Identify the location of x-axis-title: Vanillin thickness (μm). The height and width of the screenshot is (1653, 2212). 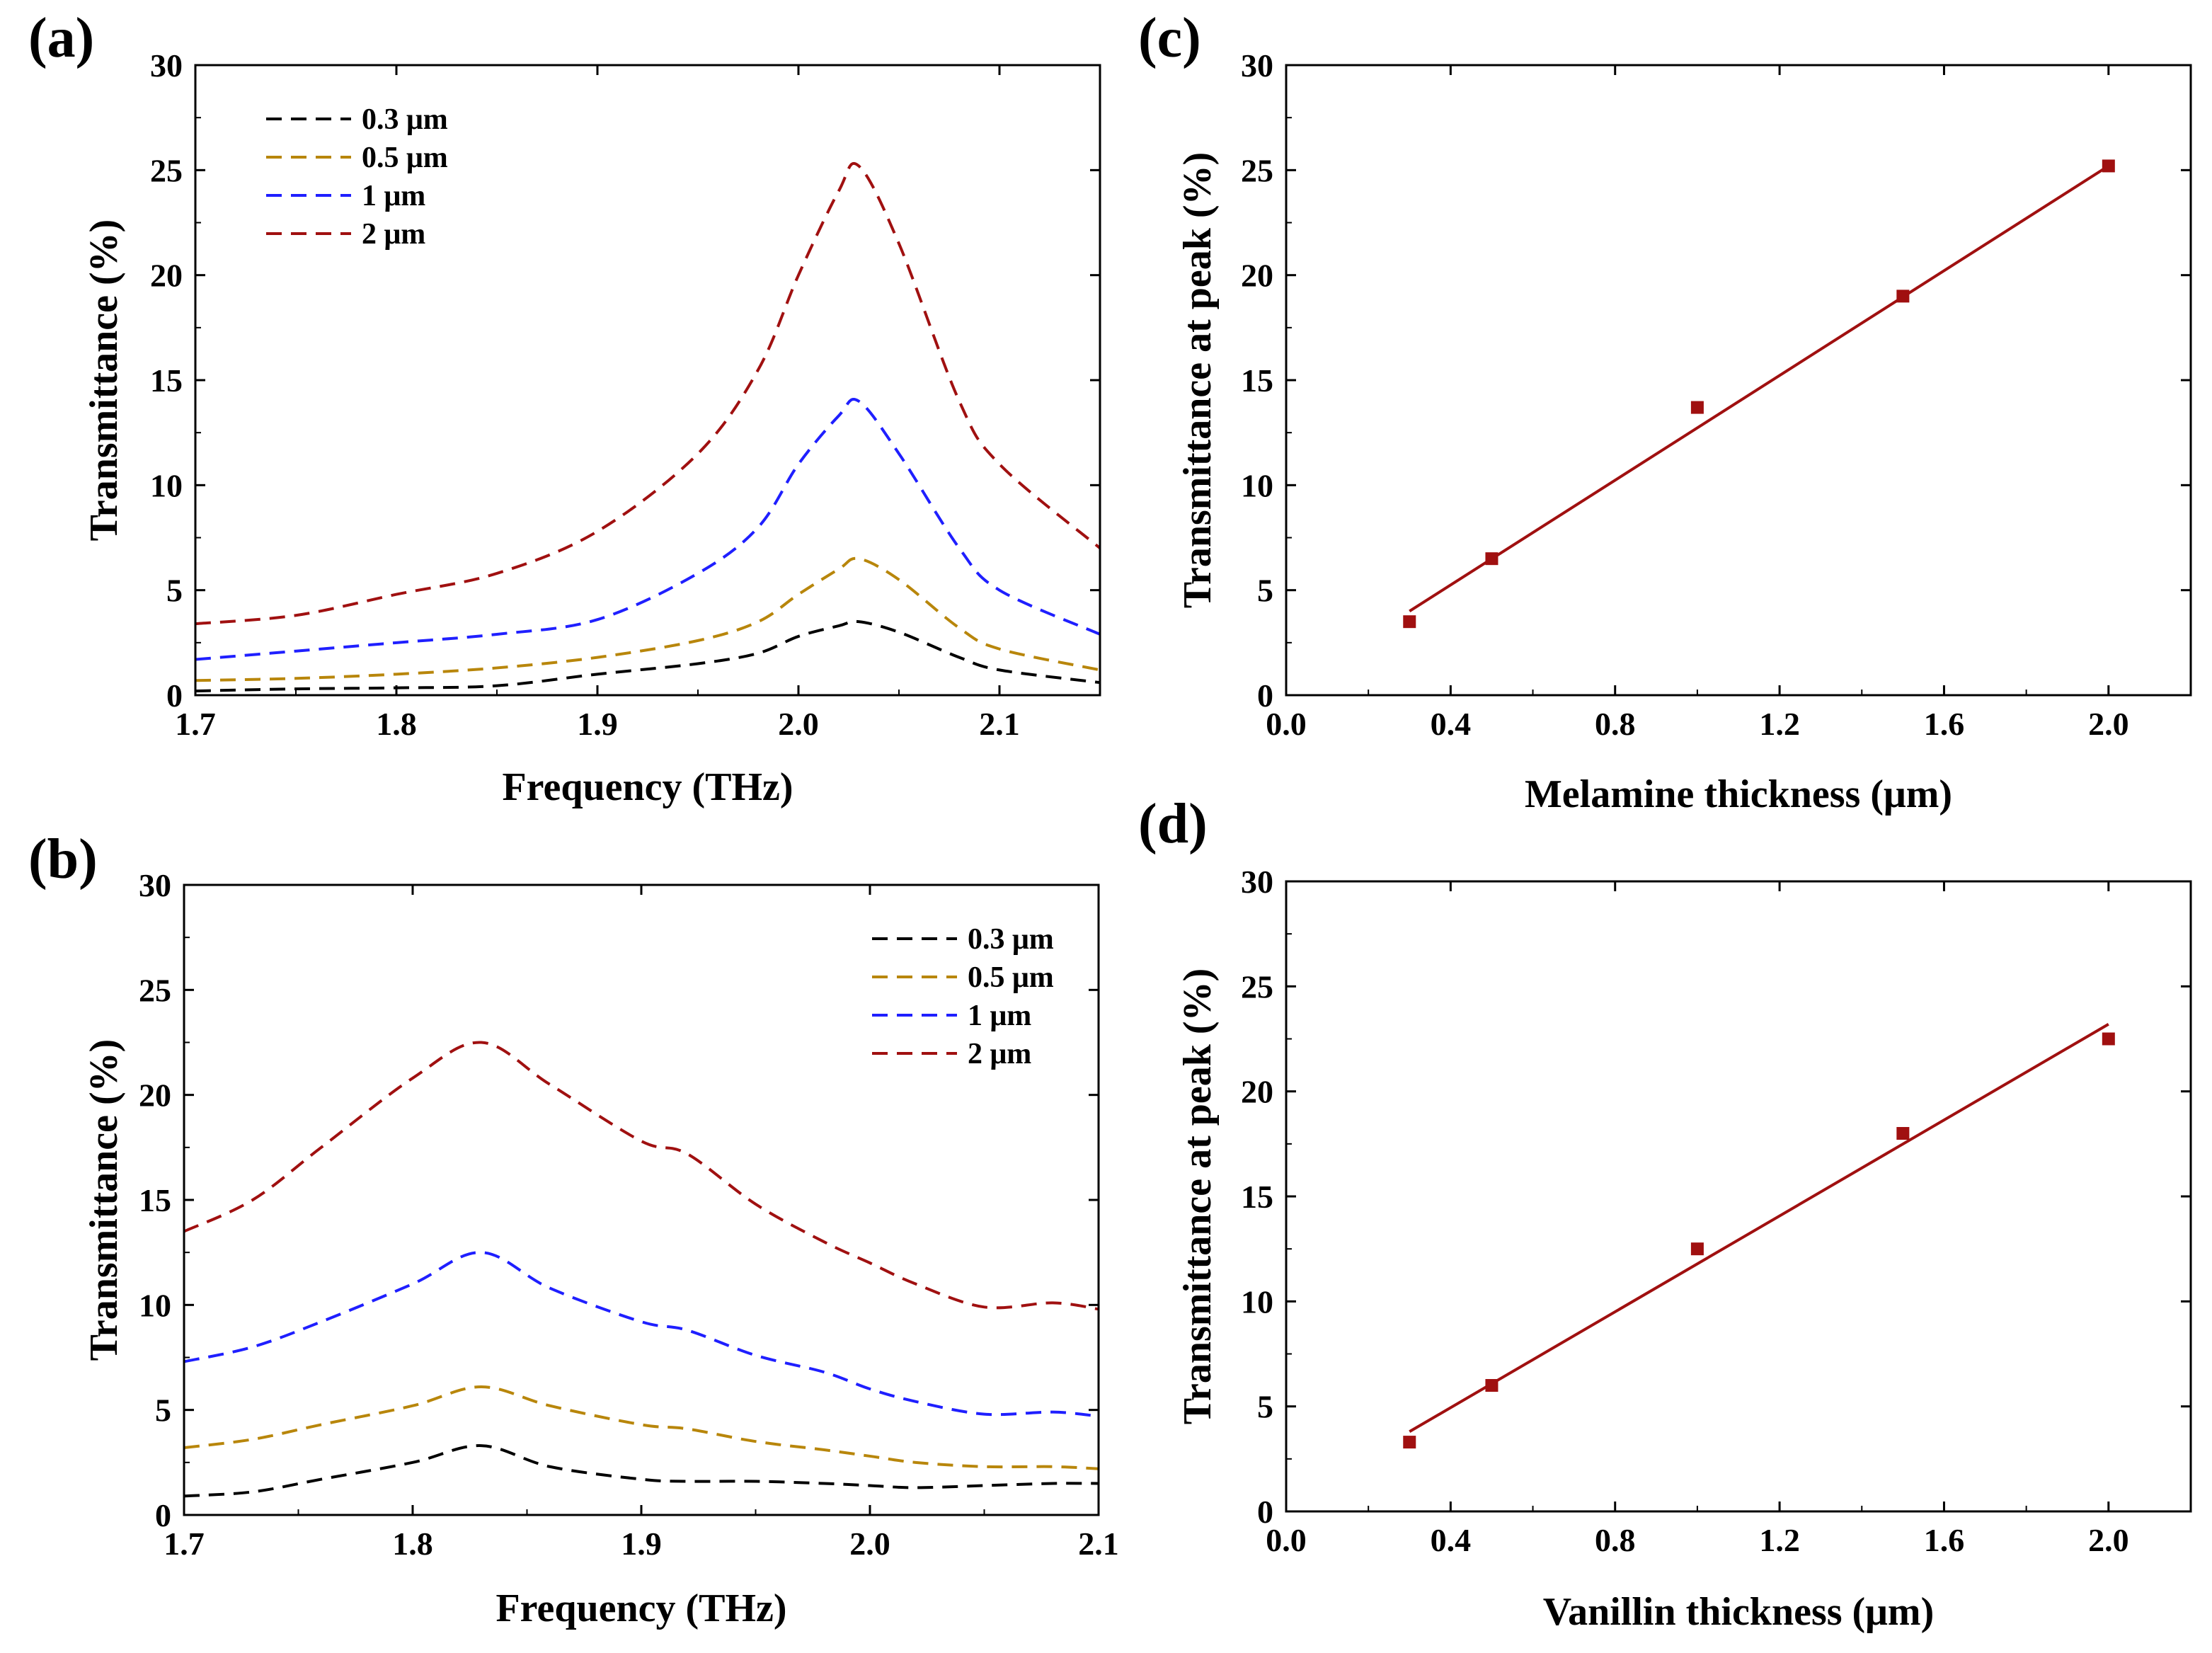
(1739, 1612).